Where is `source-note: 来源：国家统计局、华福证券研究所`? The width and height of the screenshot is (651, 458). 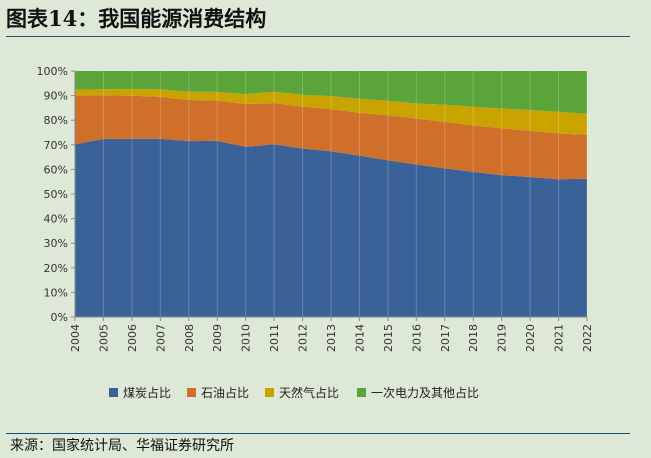
source-note: 来源：国家统计局、华福证券研究所 is located at coordinates (122, 446).